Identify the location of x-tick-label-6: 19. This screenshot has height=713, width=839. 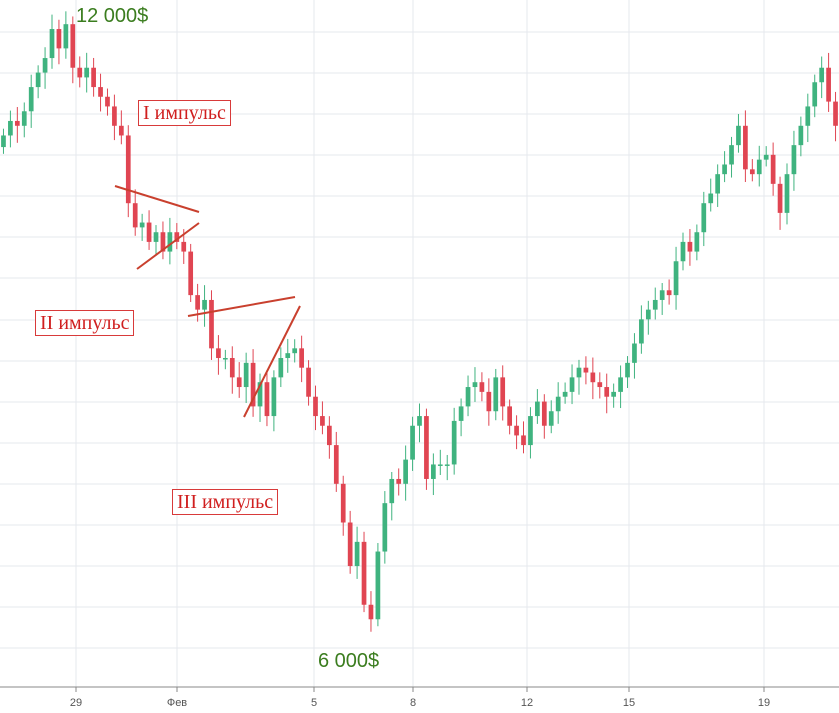
(764, 703).